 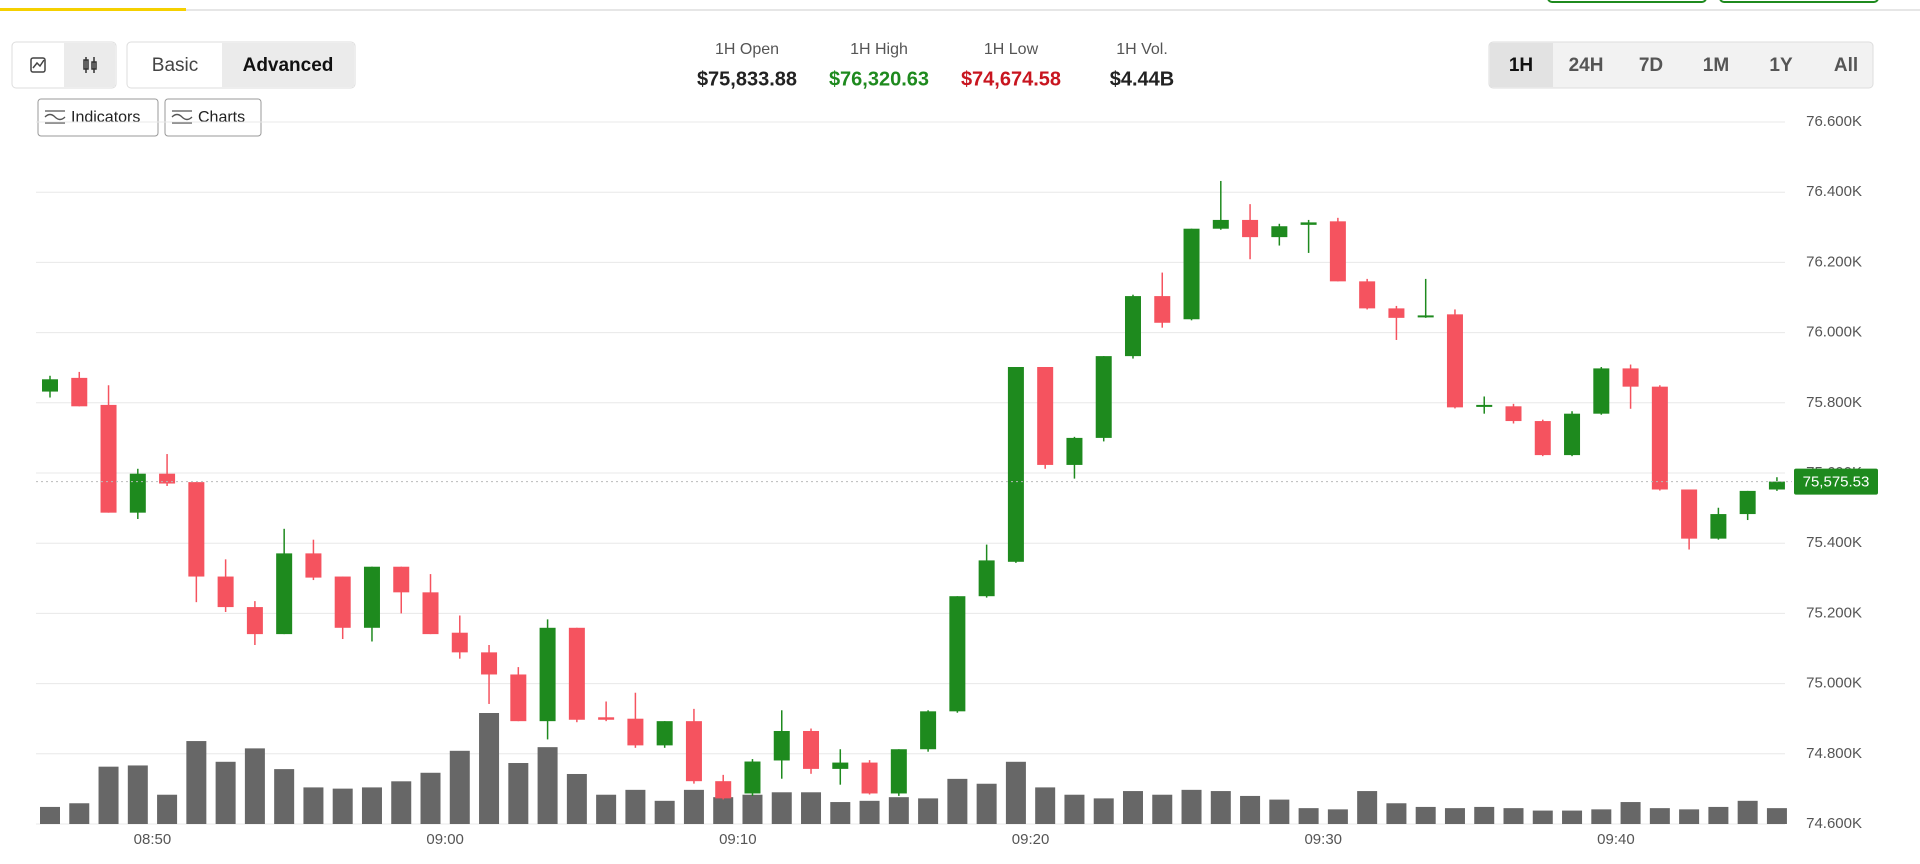 What do you see at coordinates (1716, 65) in the screenshot?
I see `range-button: 1M` at bounding box center [1716, 65].